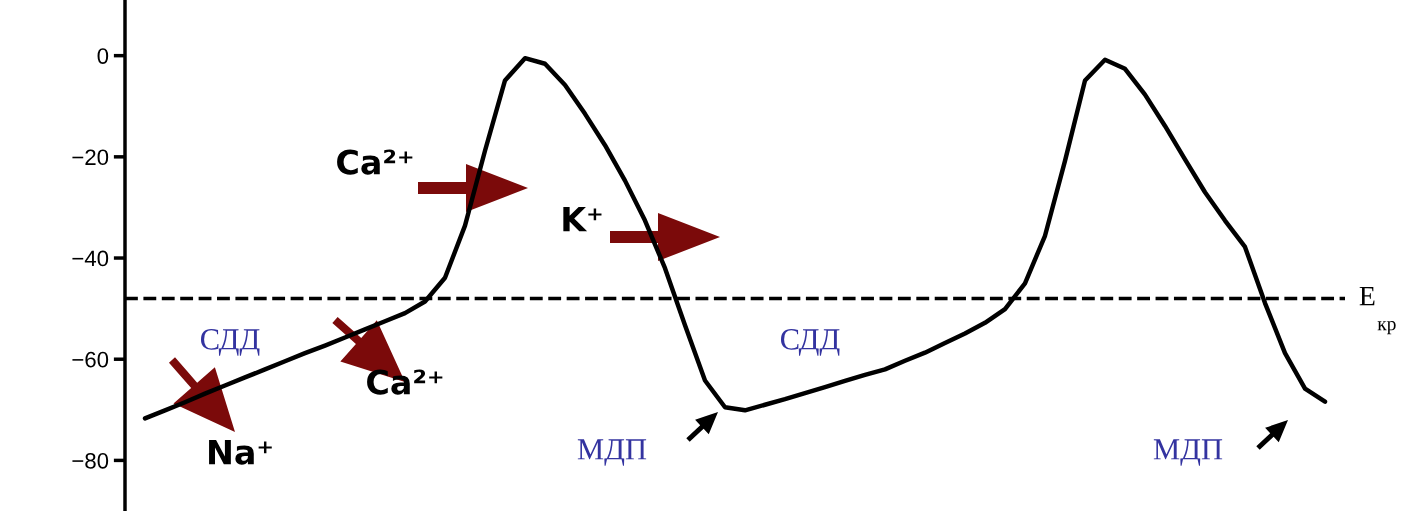 This screenshot has width=1426, height=511. What do you see at coordinates (90, 258) in the screenshot?
I see `y-tick-label: −40` at bounding box center [90, 258].